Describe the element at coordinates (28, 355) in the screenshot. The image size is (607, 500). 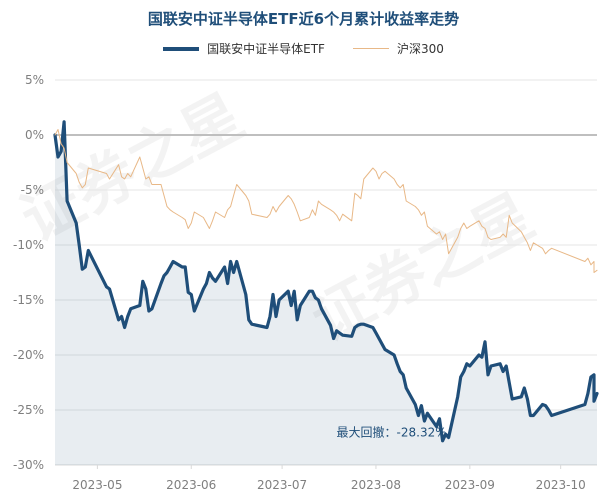
I see `y-tick-label: -20%` at that location.